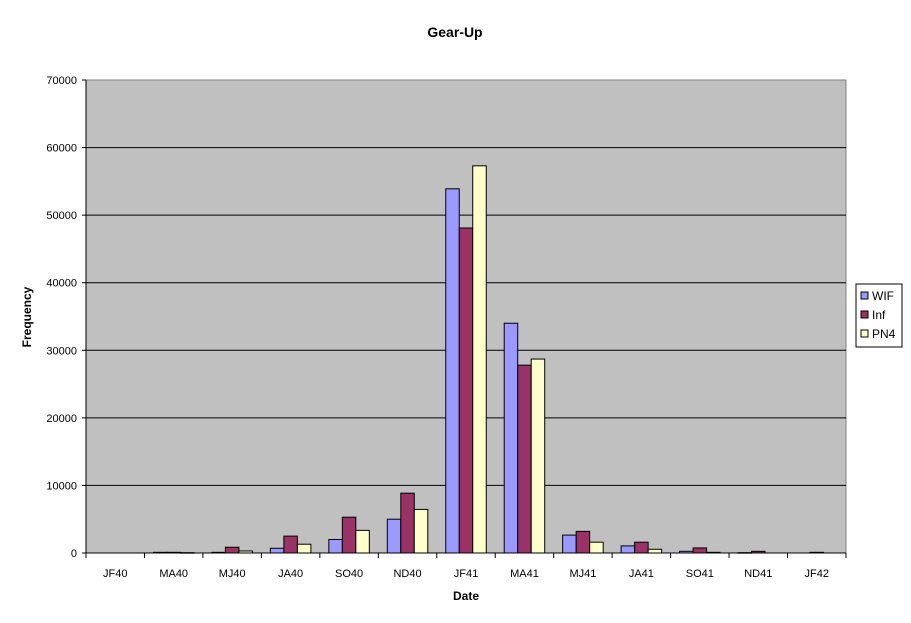 The image size is (911, 623). What do you see at coordinates (61, 486) in the screenshot?
I see `y-tick-label: 10000` at bounding box center [61, 486].